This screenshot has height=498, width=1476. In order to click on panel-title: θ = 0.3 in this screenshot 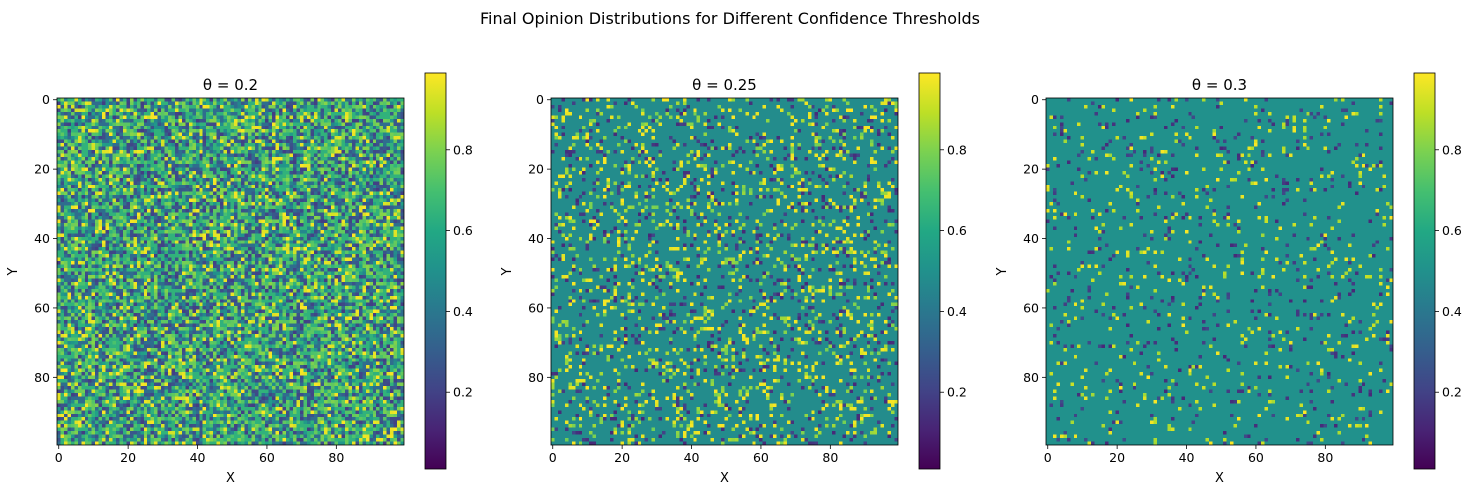, I will do `click(1219, 85)`.